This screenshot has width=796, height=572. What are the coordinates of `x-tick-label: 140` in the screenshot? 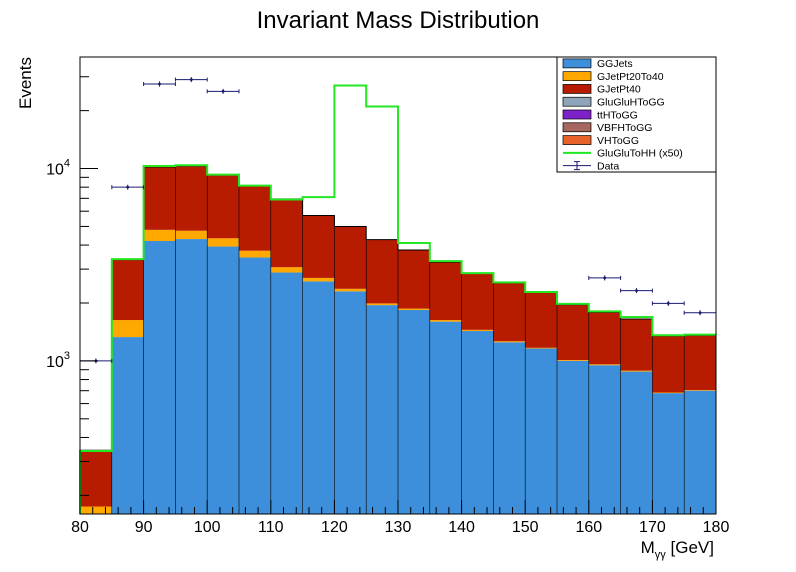 It's located at (461, 527).